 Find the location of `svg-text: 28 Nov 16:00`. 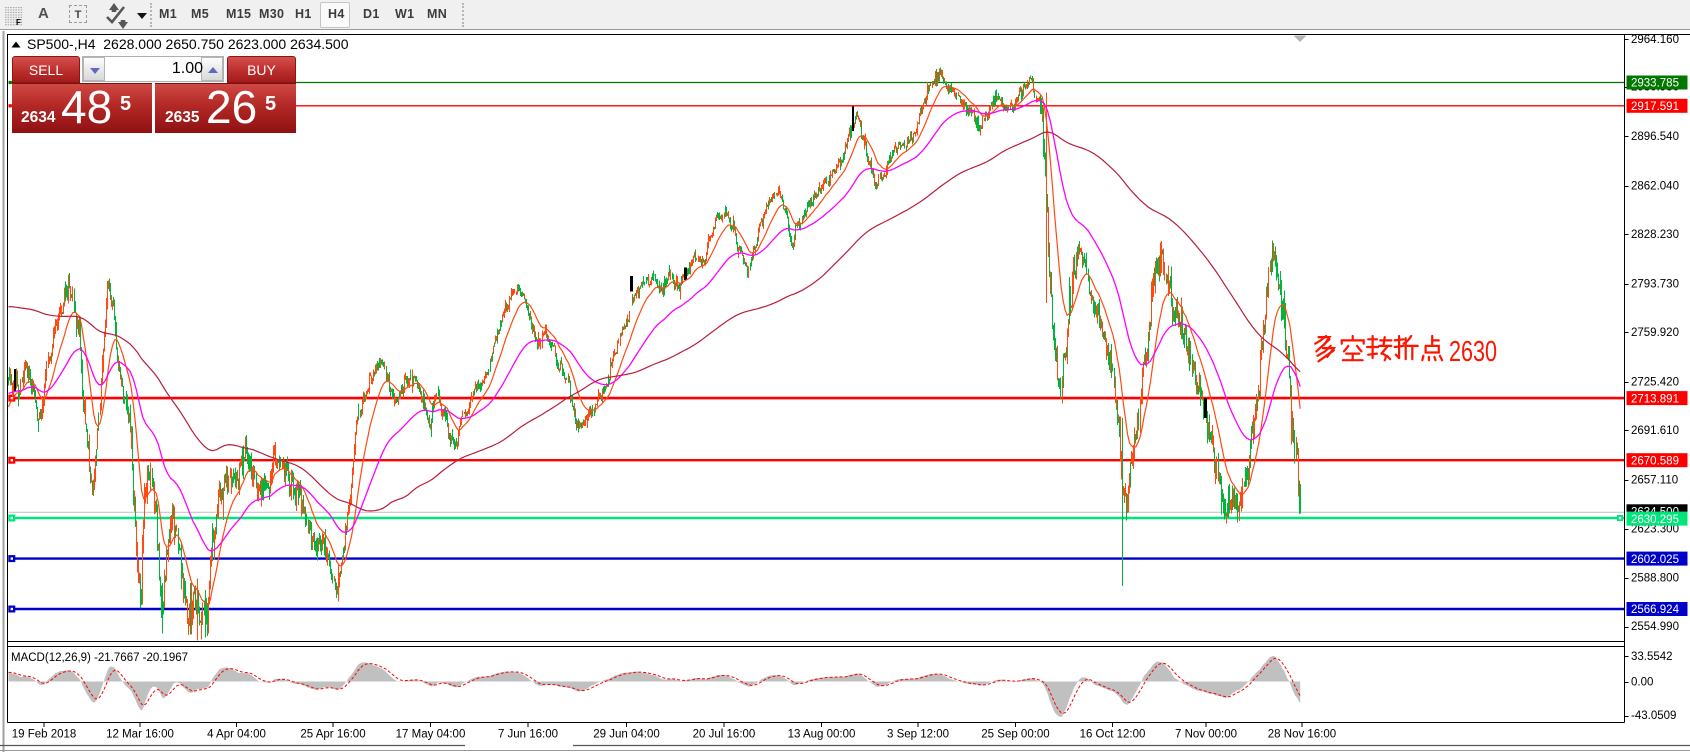

svg-text: 28 Nov 16:00 is located at coordinates (1302, 735).